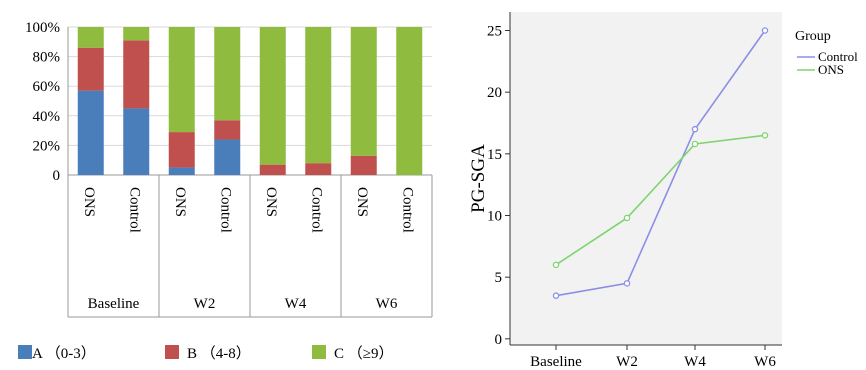 Image resolution: width=866 pixels, height=370 pixels. What do you see at coordinates (838, 56) in the screenshot?
I see `legend-label: Control` at bounding box center [838, 56].